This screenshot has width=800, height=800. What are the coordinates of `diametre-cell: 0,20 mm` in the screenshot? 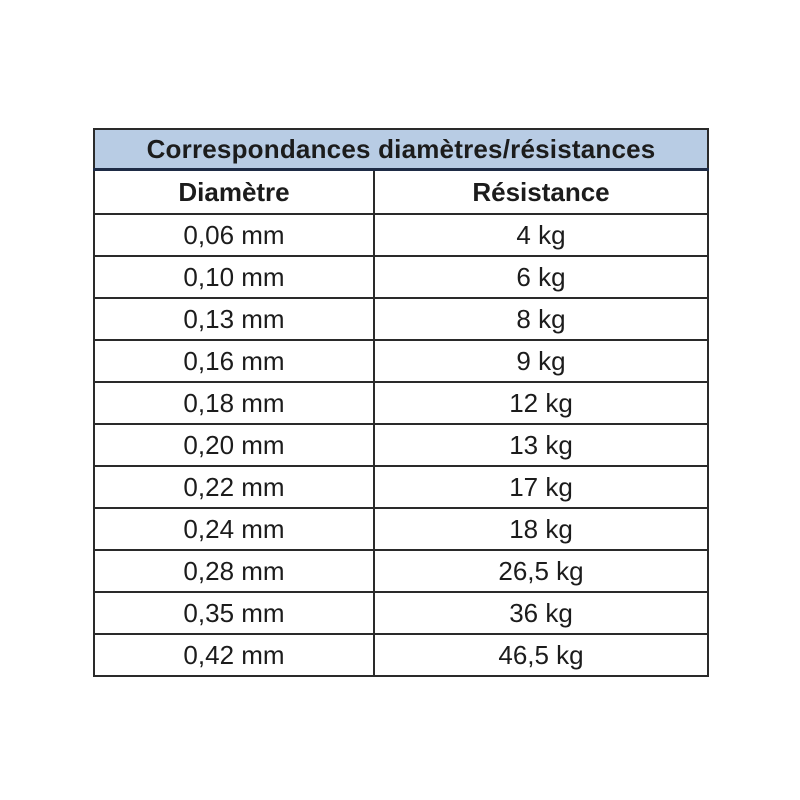 It's located at (234, 445).